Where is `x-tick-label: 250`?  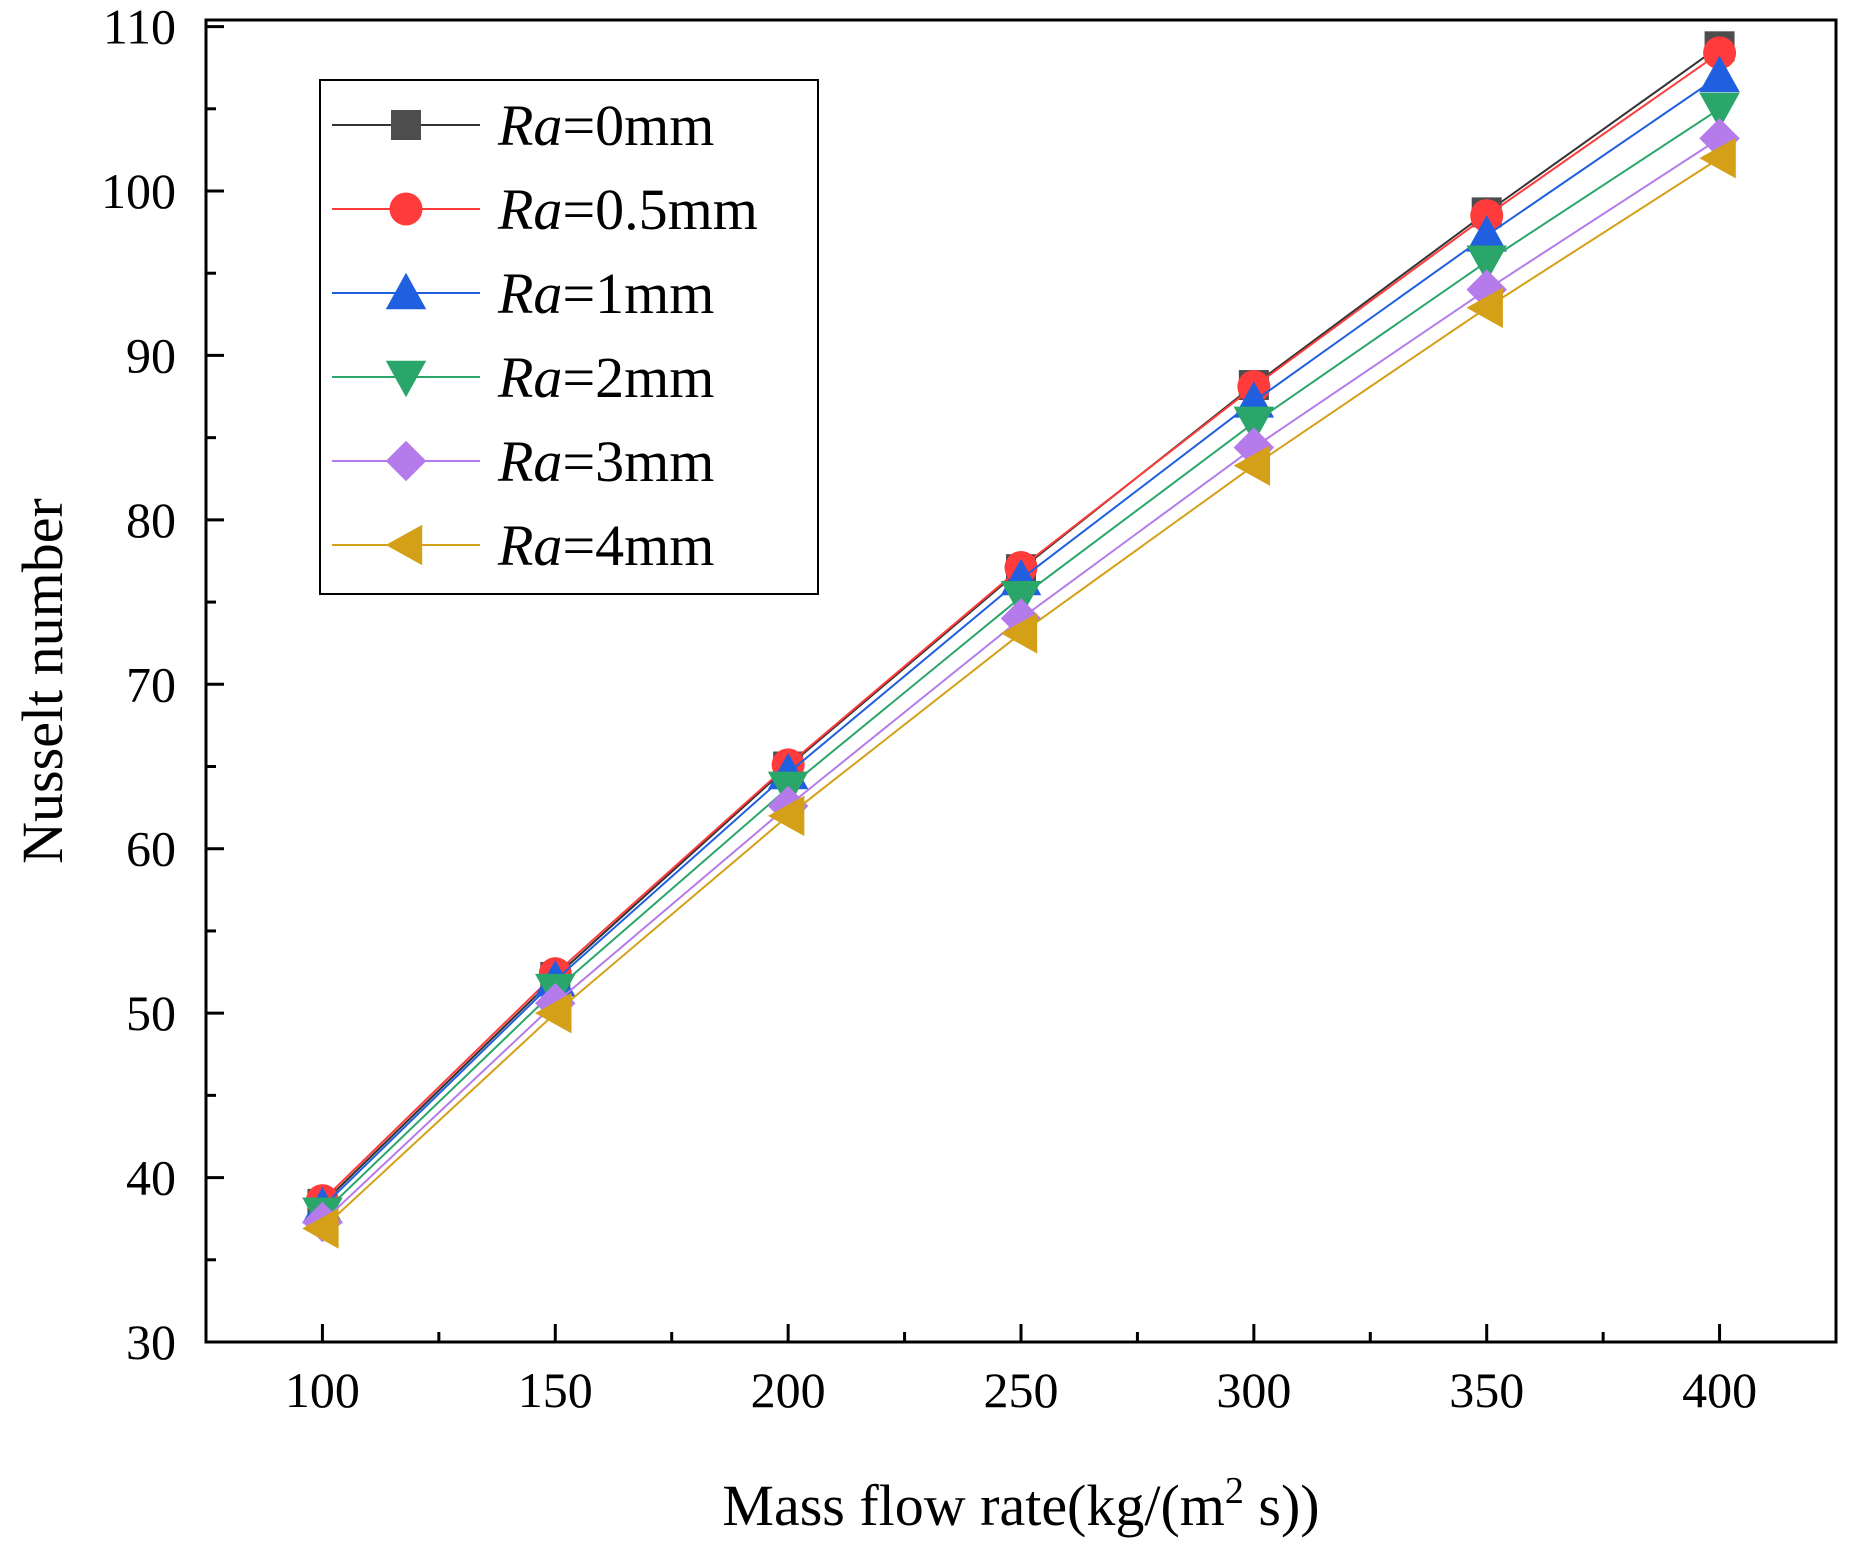
x-tick-label: 250 is located at coordinates (1021, 1390).